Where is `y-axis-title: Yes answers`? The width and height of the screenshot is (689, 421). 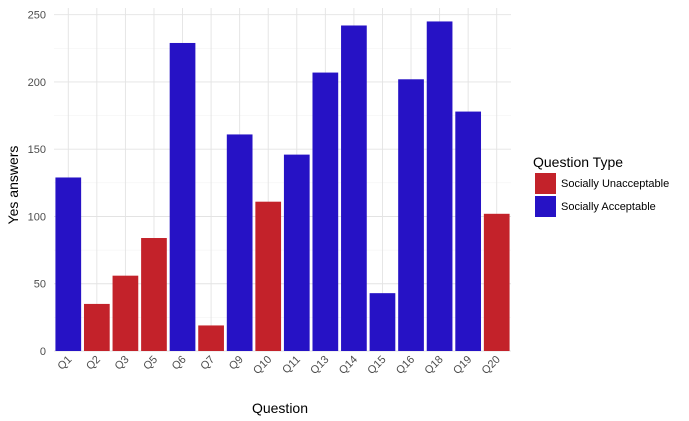
y-axis-title: Yes answers is located at coordinates (13, 185).